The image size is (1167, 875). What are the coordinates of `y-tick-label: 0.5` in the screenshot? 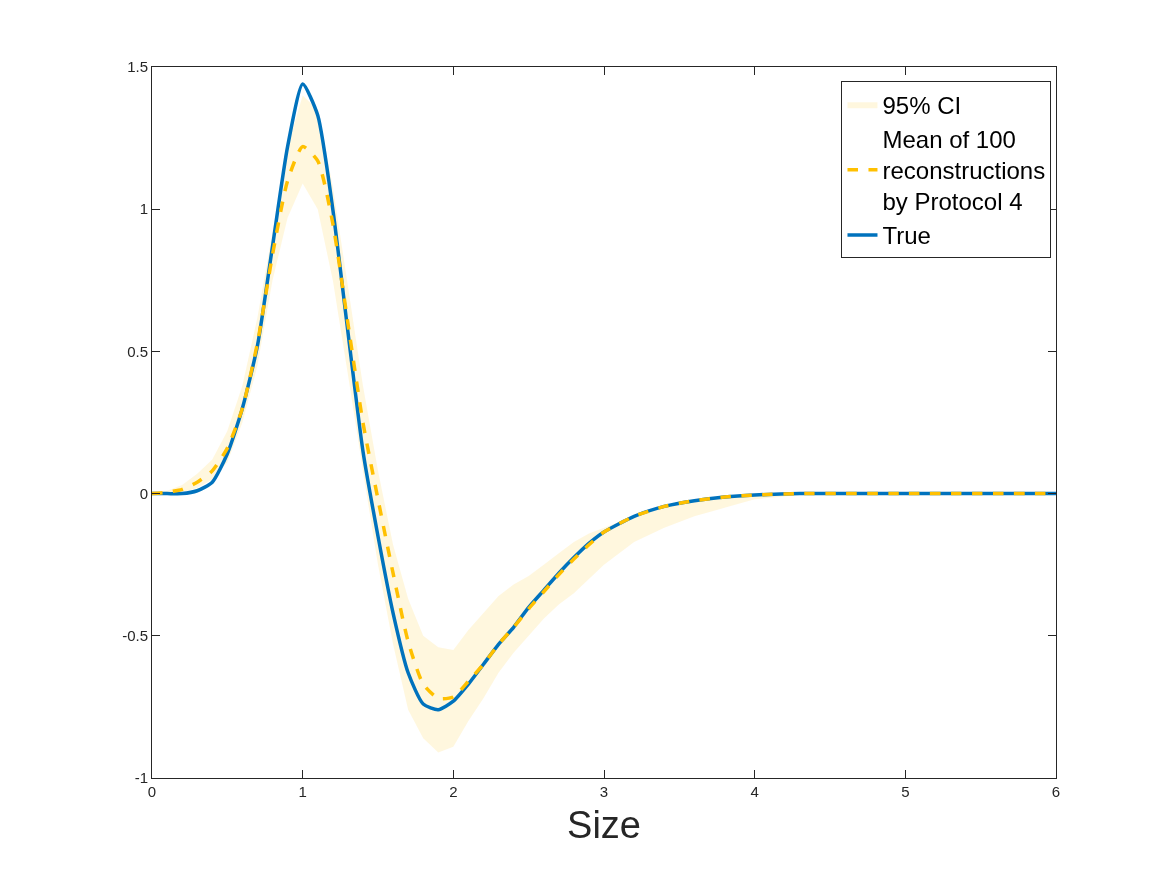 It's located at (137, 351).